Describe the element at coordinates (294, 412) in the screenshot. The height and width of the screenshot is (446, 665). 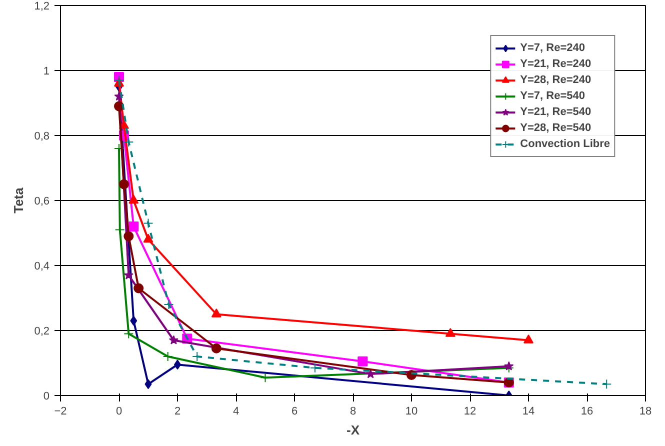
I see `x-tick-label: 6` at that location.